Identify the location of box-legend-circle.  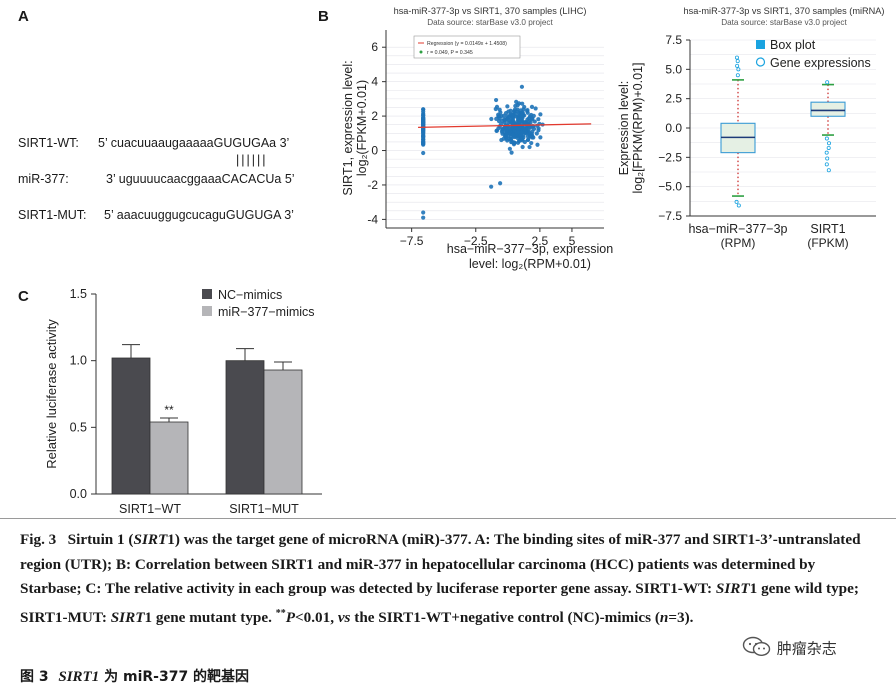
(760, 62).